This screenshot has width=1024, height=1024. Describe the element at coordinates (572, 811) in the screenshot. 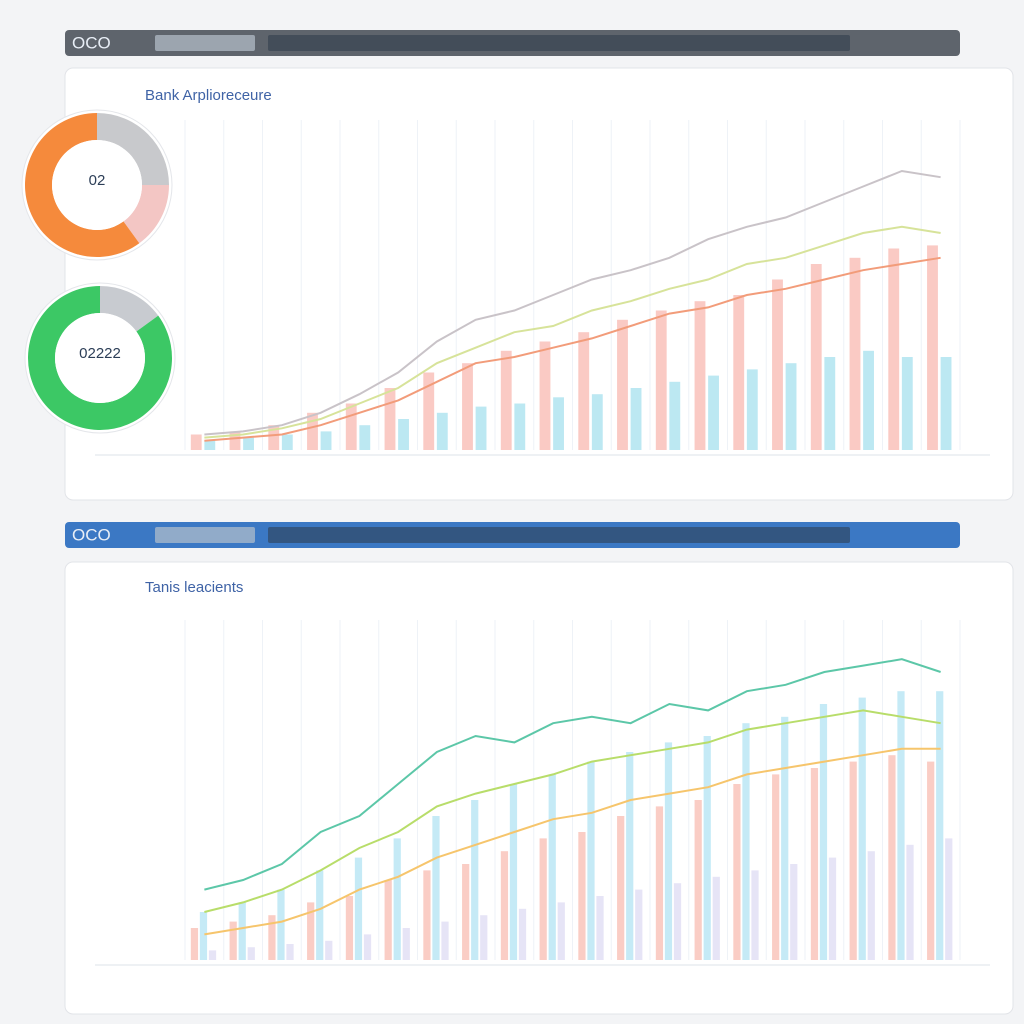

I see `line` at that location.